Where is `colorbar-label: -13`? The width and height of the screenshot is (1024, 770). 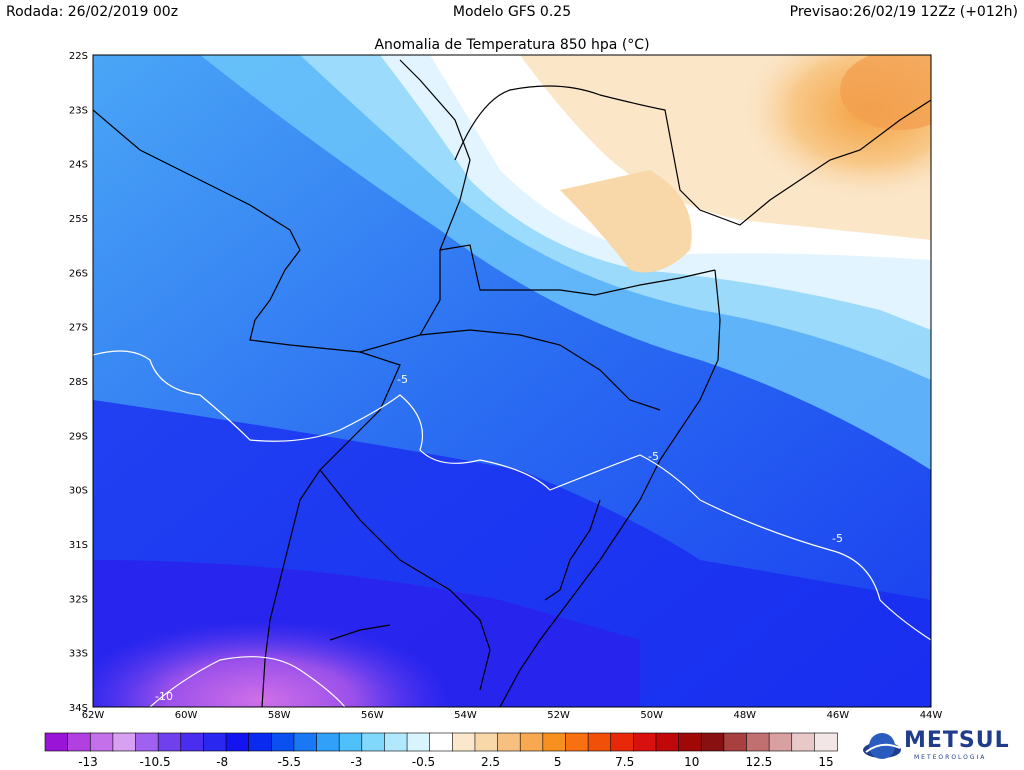
colorbar-label: -13 is located at coordinates (88, 762).